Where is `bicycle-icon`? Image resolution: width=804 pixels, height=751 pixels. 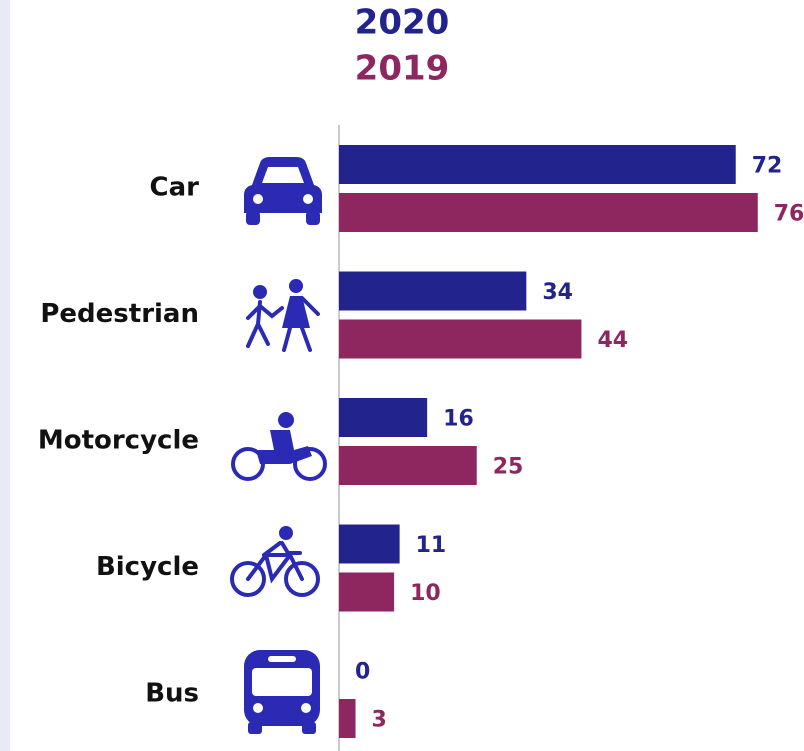
bicycle-icon is located at coordinates (275, 561).